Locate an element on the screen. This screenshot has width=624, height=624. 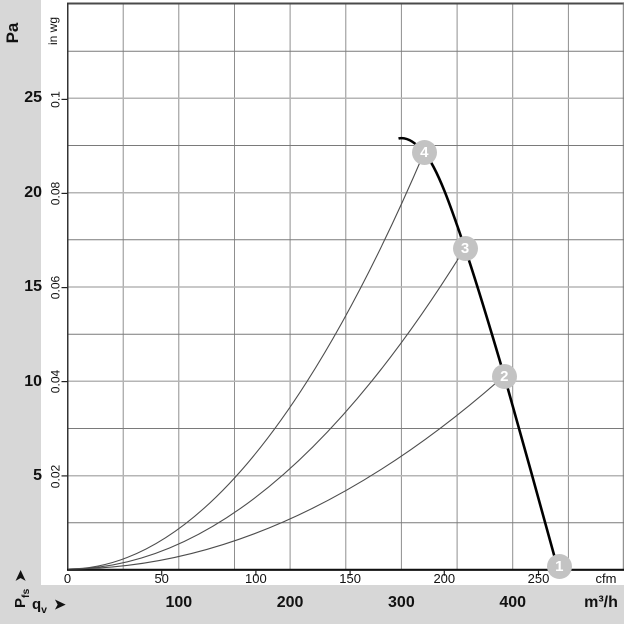
x-axis-unit-m3h: m³/h is located at coordinates (601, 602).